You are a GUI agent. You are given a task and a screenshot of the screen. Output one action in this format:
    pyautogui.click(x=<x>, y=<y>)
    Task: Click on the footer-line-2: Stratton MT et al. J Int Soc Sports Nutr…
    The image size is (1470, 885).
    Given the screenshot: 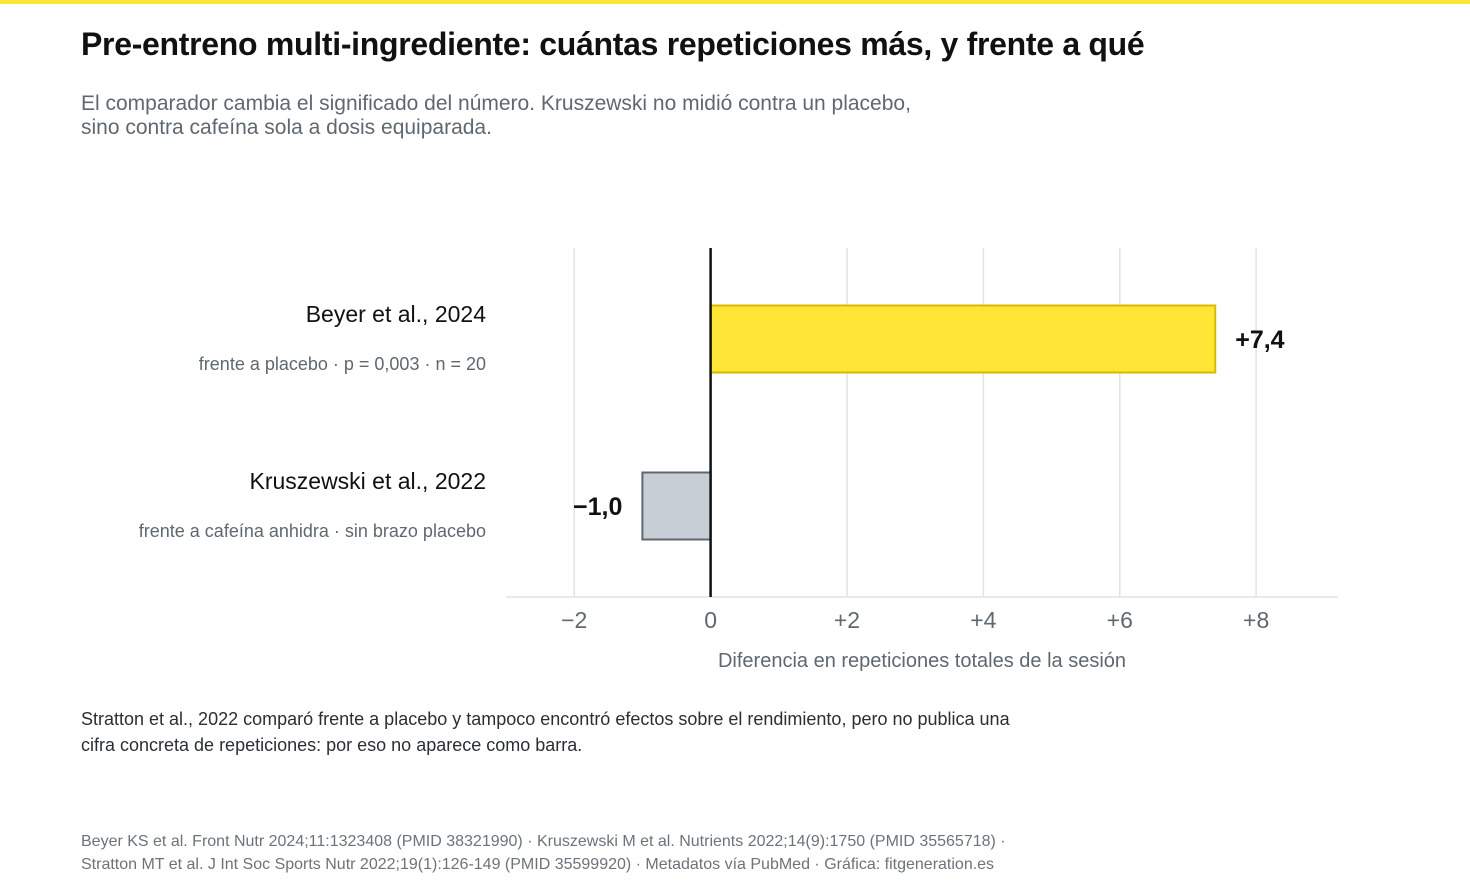 What is the action you would take?
    pyautogui.click(x=538, y=864)
    